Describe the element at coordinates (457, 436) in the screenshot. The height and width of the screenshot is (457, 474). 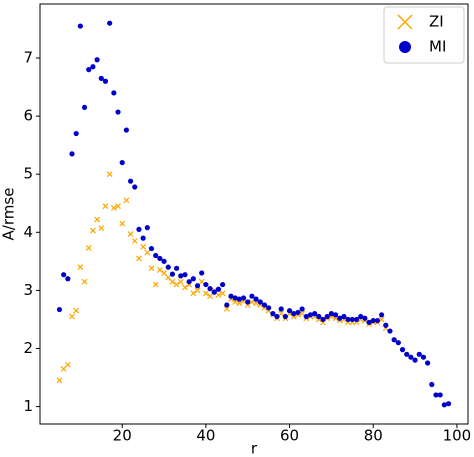
I see `x-tick-label: 100` at that location.